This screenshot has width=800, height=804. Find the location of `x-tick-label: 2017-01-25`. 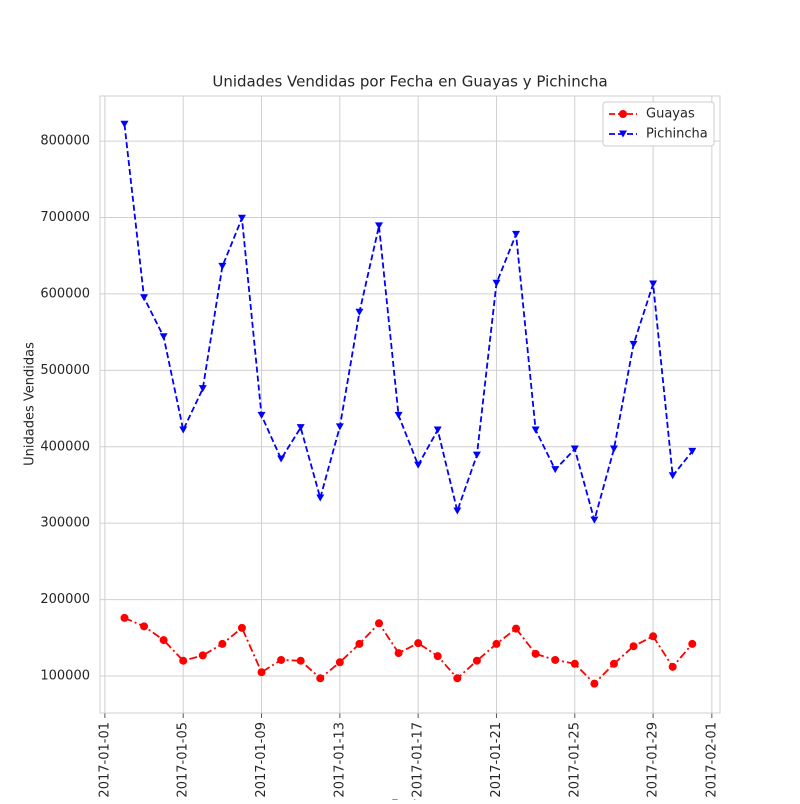

x-tick-label: 2017-01-25 is located at coordinates (574, 760).